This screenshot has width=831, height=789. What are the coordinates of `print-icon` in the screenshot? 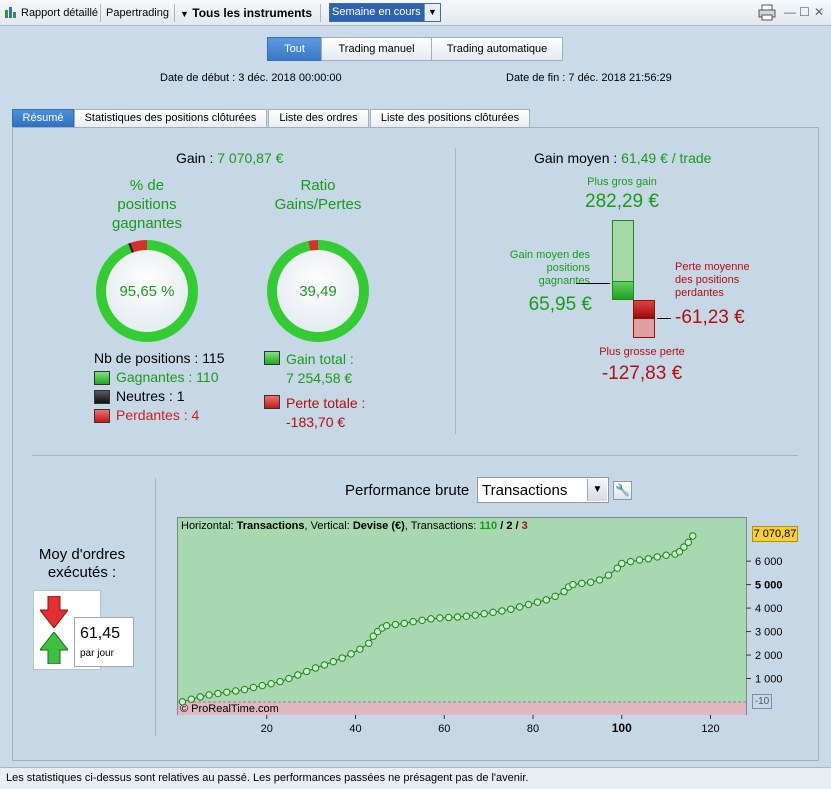 It's located at (767, 12).